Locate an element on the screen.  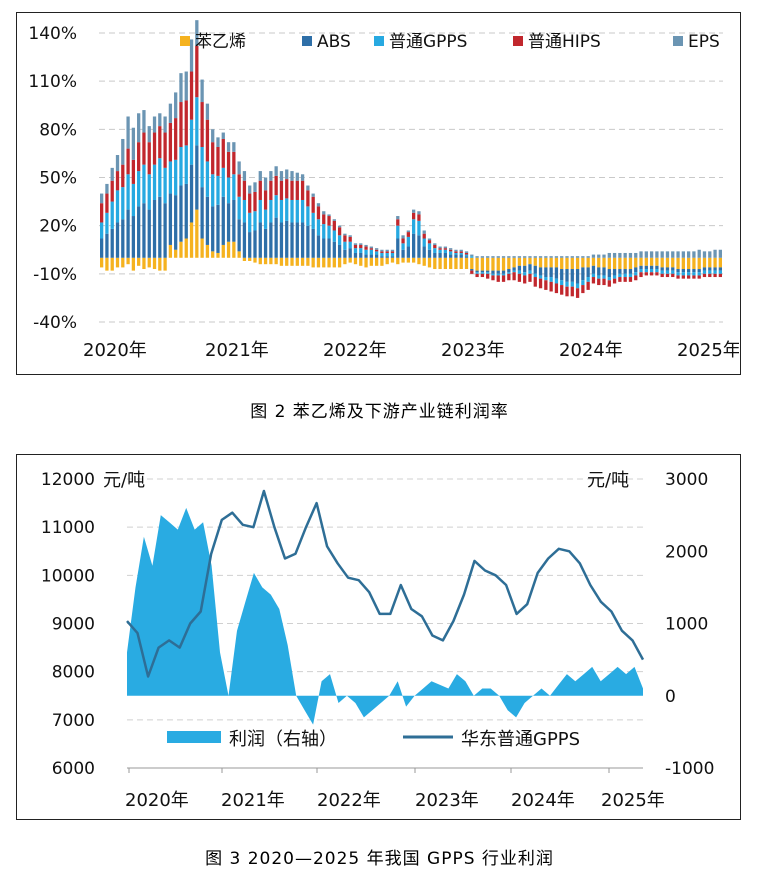
left-y-tick-label: 7000 is located at coordinates (73, 721).